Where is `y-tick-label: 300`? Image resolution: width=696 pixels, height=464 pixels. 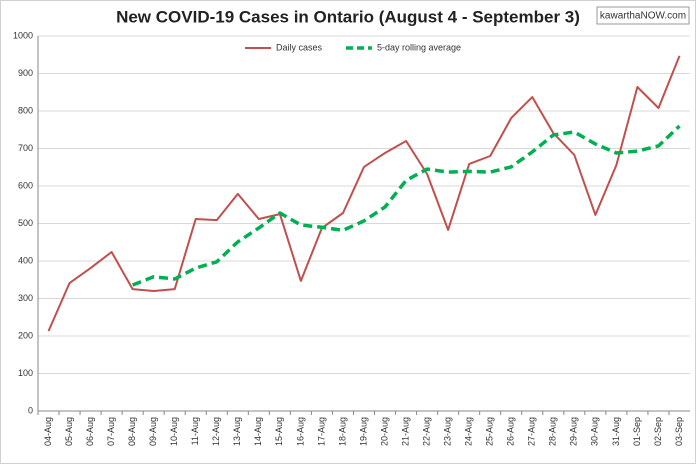 y-tick-label: 300 is located at coordinates (25, 298).